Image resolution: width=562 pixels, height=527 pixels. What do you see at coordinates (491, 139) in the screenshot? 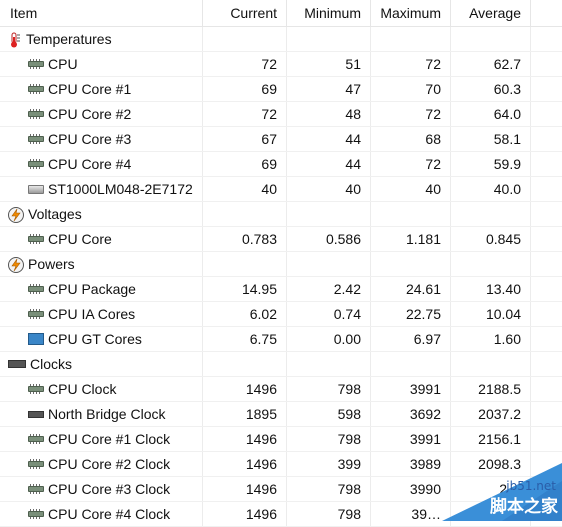
I see `average-value: 58.1` at bounding box center [491, 139].